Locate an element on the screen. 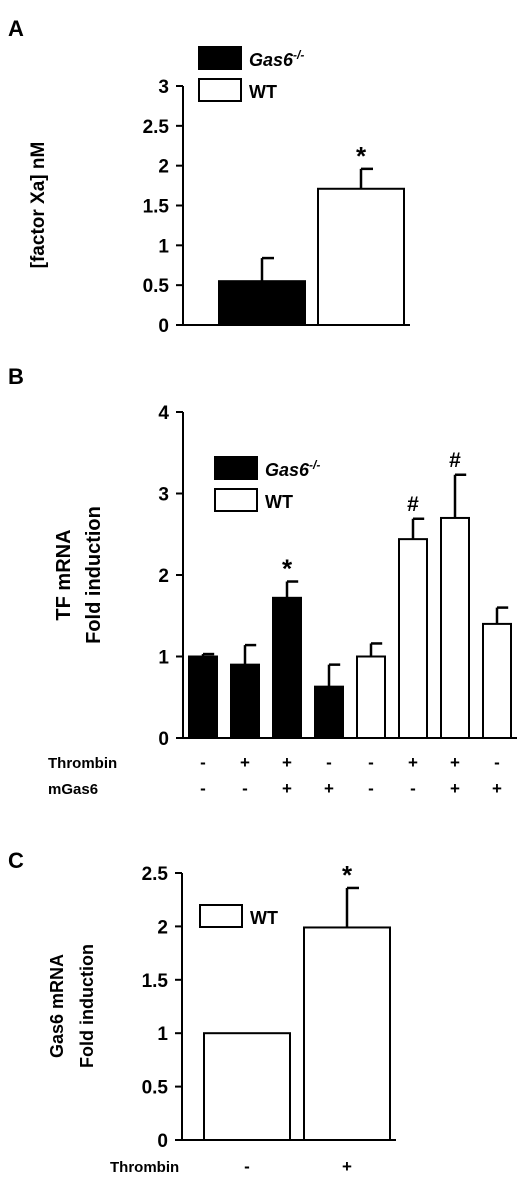 The height and width of the screenshot is (1189, 520). panel-label-a: A is located at coordinates (16, 28).